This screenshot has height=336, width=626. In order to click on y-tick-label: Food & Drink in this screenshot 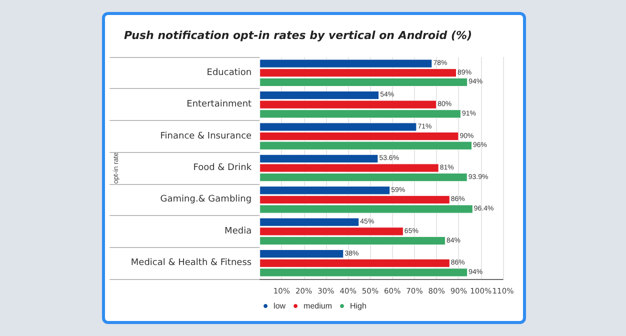, I will do `click(222, 168)`.